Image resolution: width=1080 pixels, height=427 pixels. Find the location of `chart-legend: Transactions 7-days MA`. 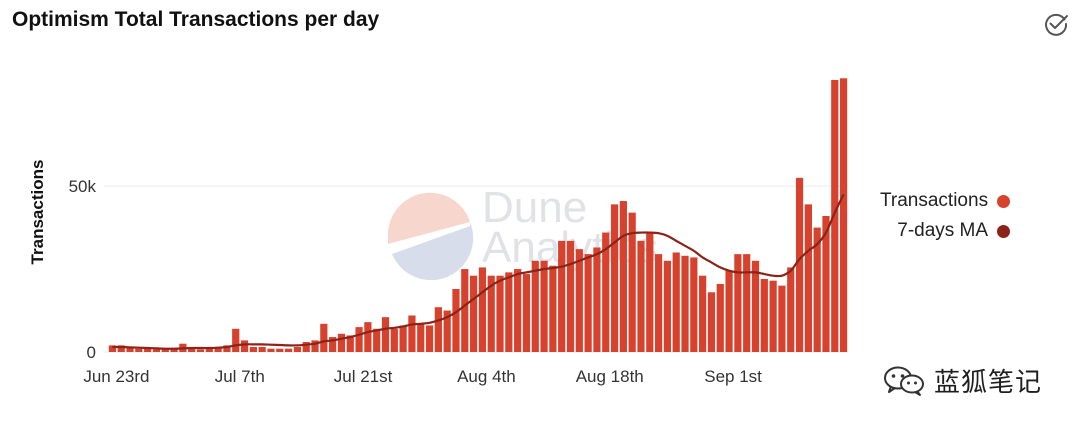

chart-legend: Transactions 7-days MA is located at coordinates (945, 216).